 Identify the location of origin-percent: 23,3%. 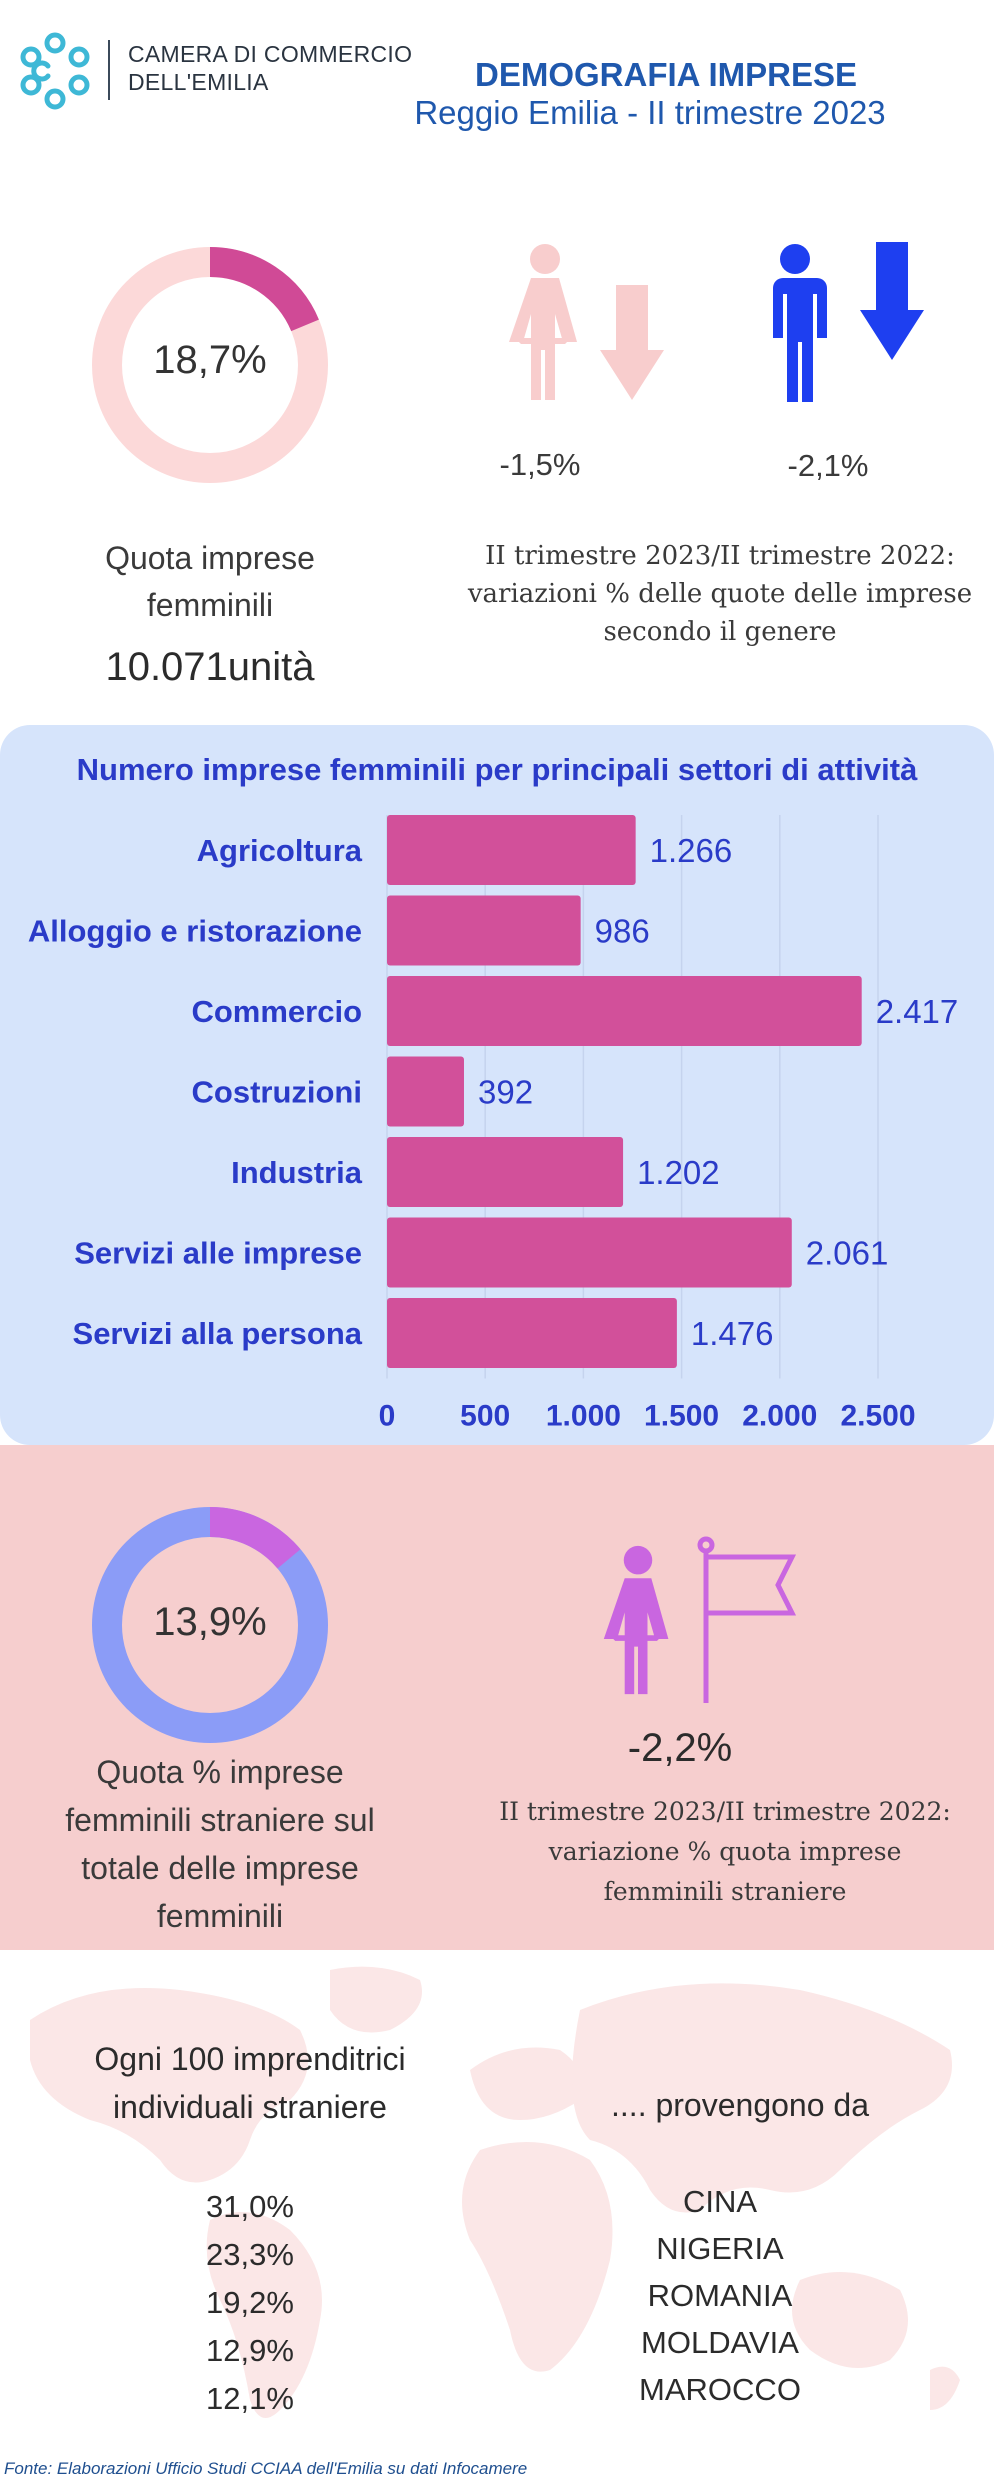
(250, 2254).